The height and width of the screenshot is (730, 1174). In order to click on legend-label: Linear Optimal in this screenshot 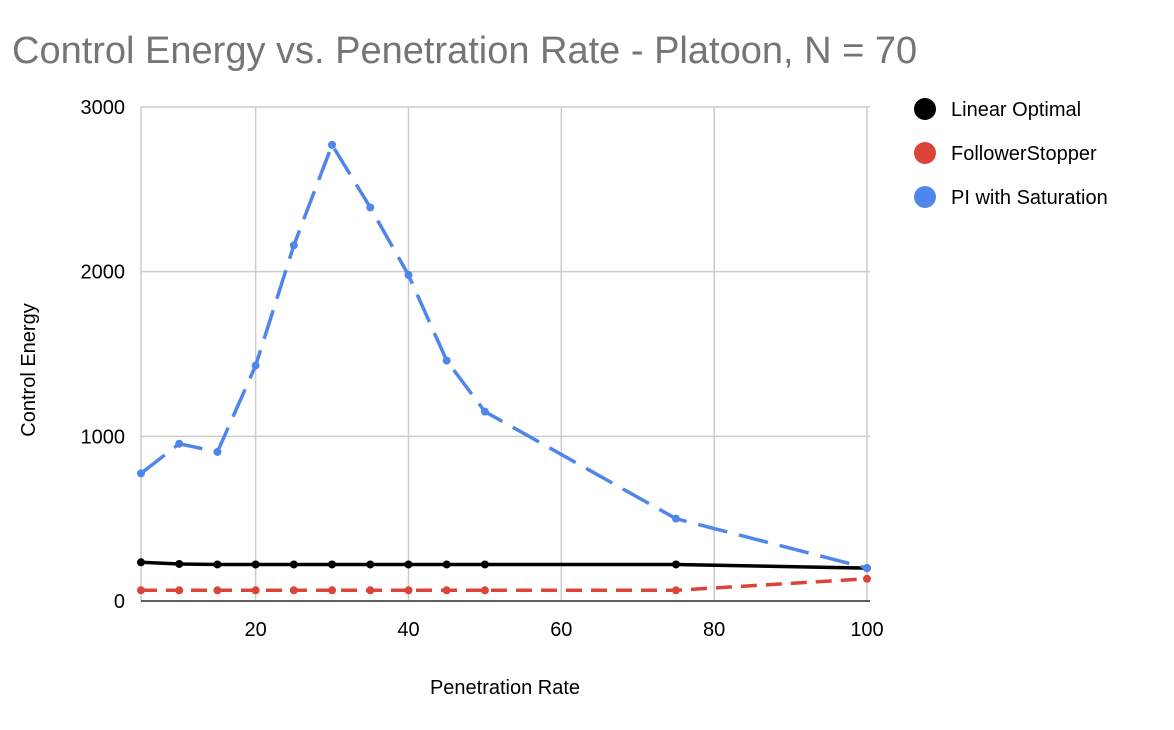, I will do `click(1016, 110)`.